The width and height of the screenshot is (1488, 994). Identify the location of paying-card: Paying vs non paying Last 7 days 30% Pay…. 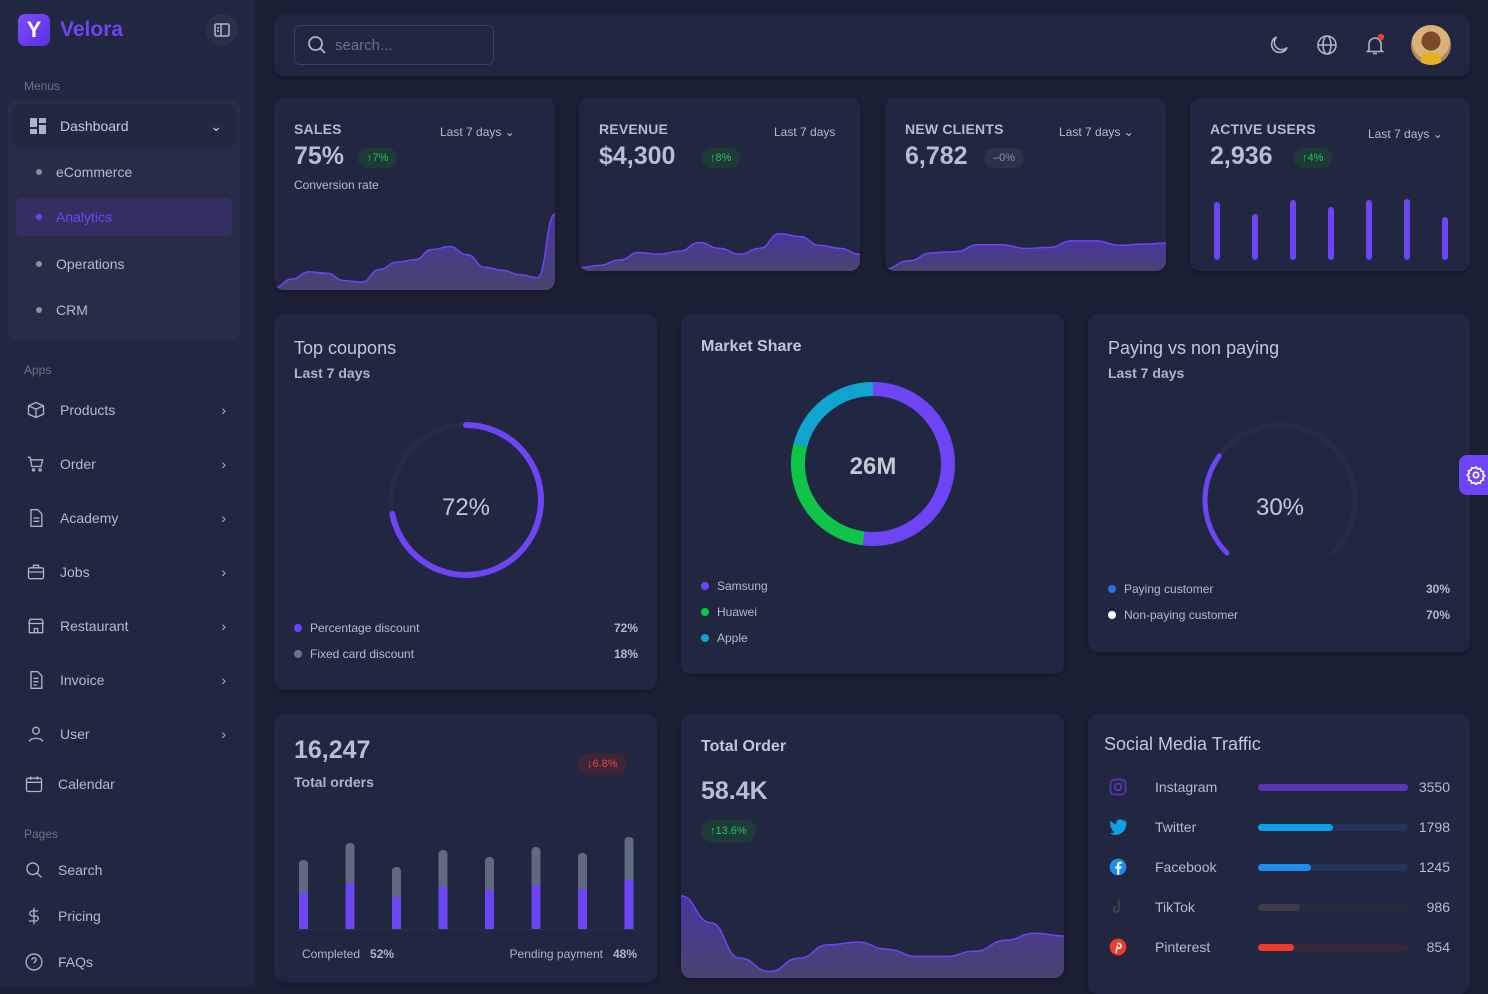
(1279, 483).